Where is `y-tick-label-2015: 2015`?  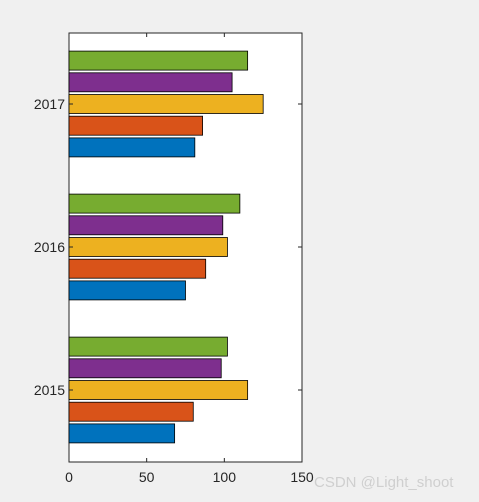 y-tick-label-2015: 2015 is located at coordinates (49, 390).